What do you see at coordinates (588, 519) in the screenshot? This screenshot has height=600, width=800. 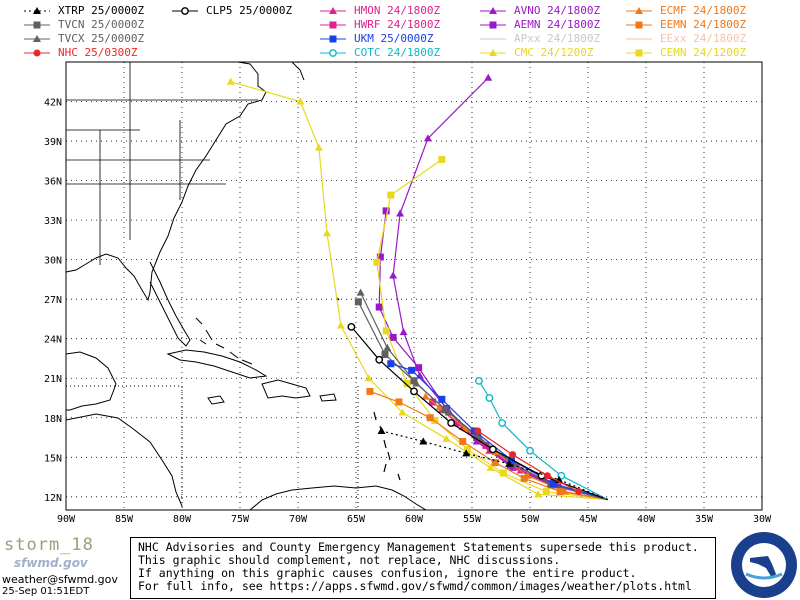 I see `lon-label: 45W` at bounding box center [588, 519].